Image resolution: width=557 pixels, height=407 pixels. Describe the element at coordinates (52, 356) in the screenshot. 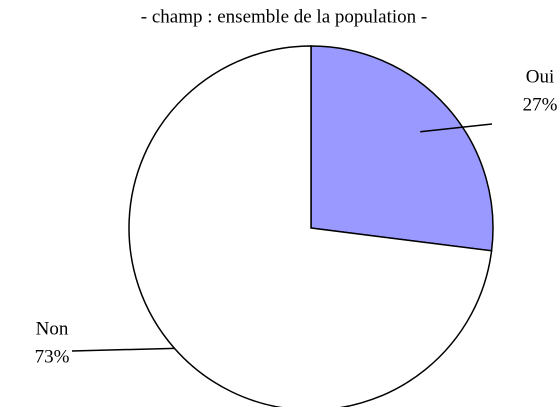

I see `value-label: 73%` at that location.